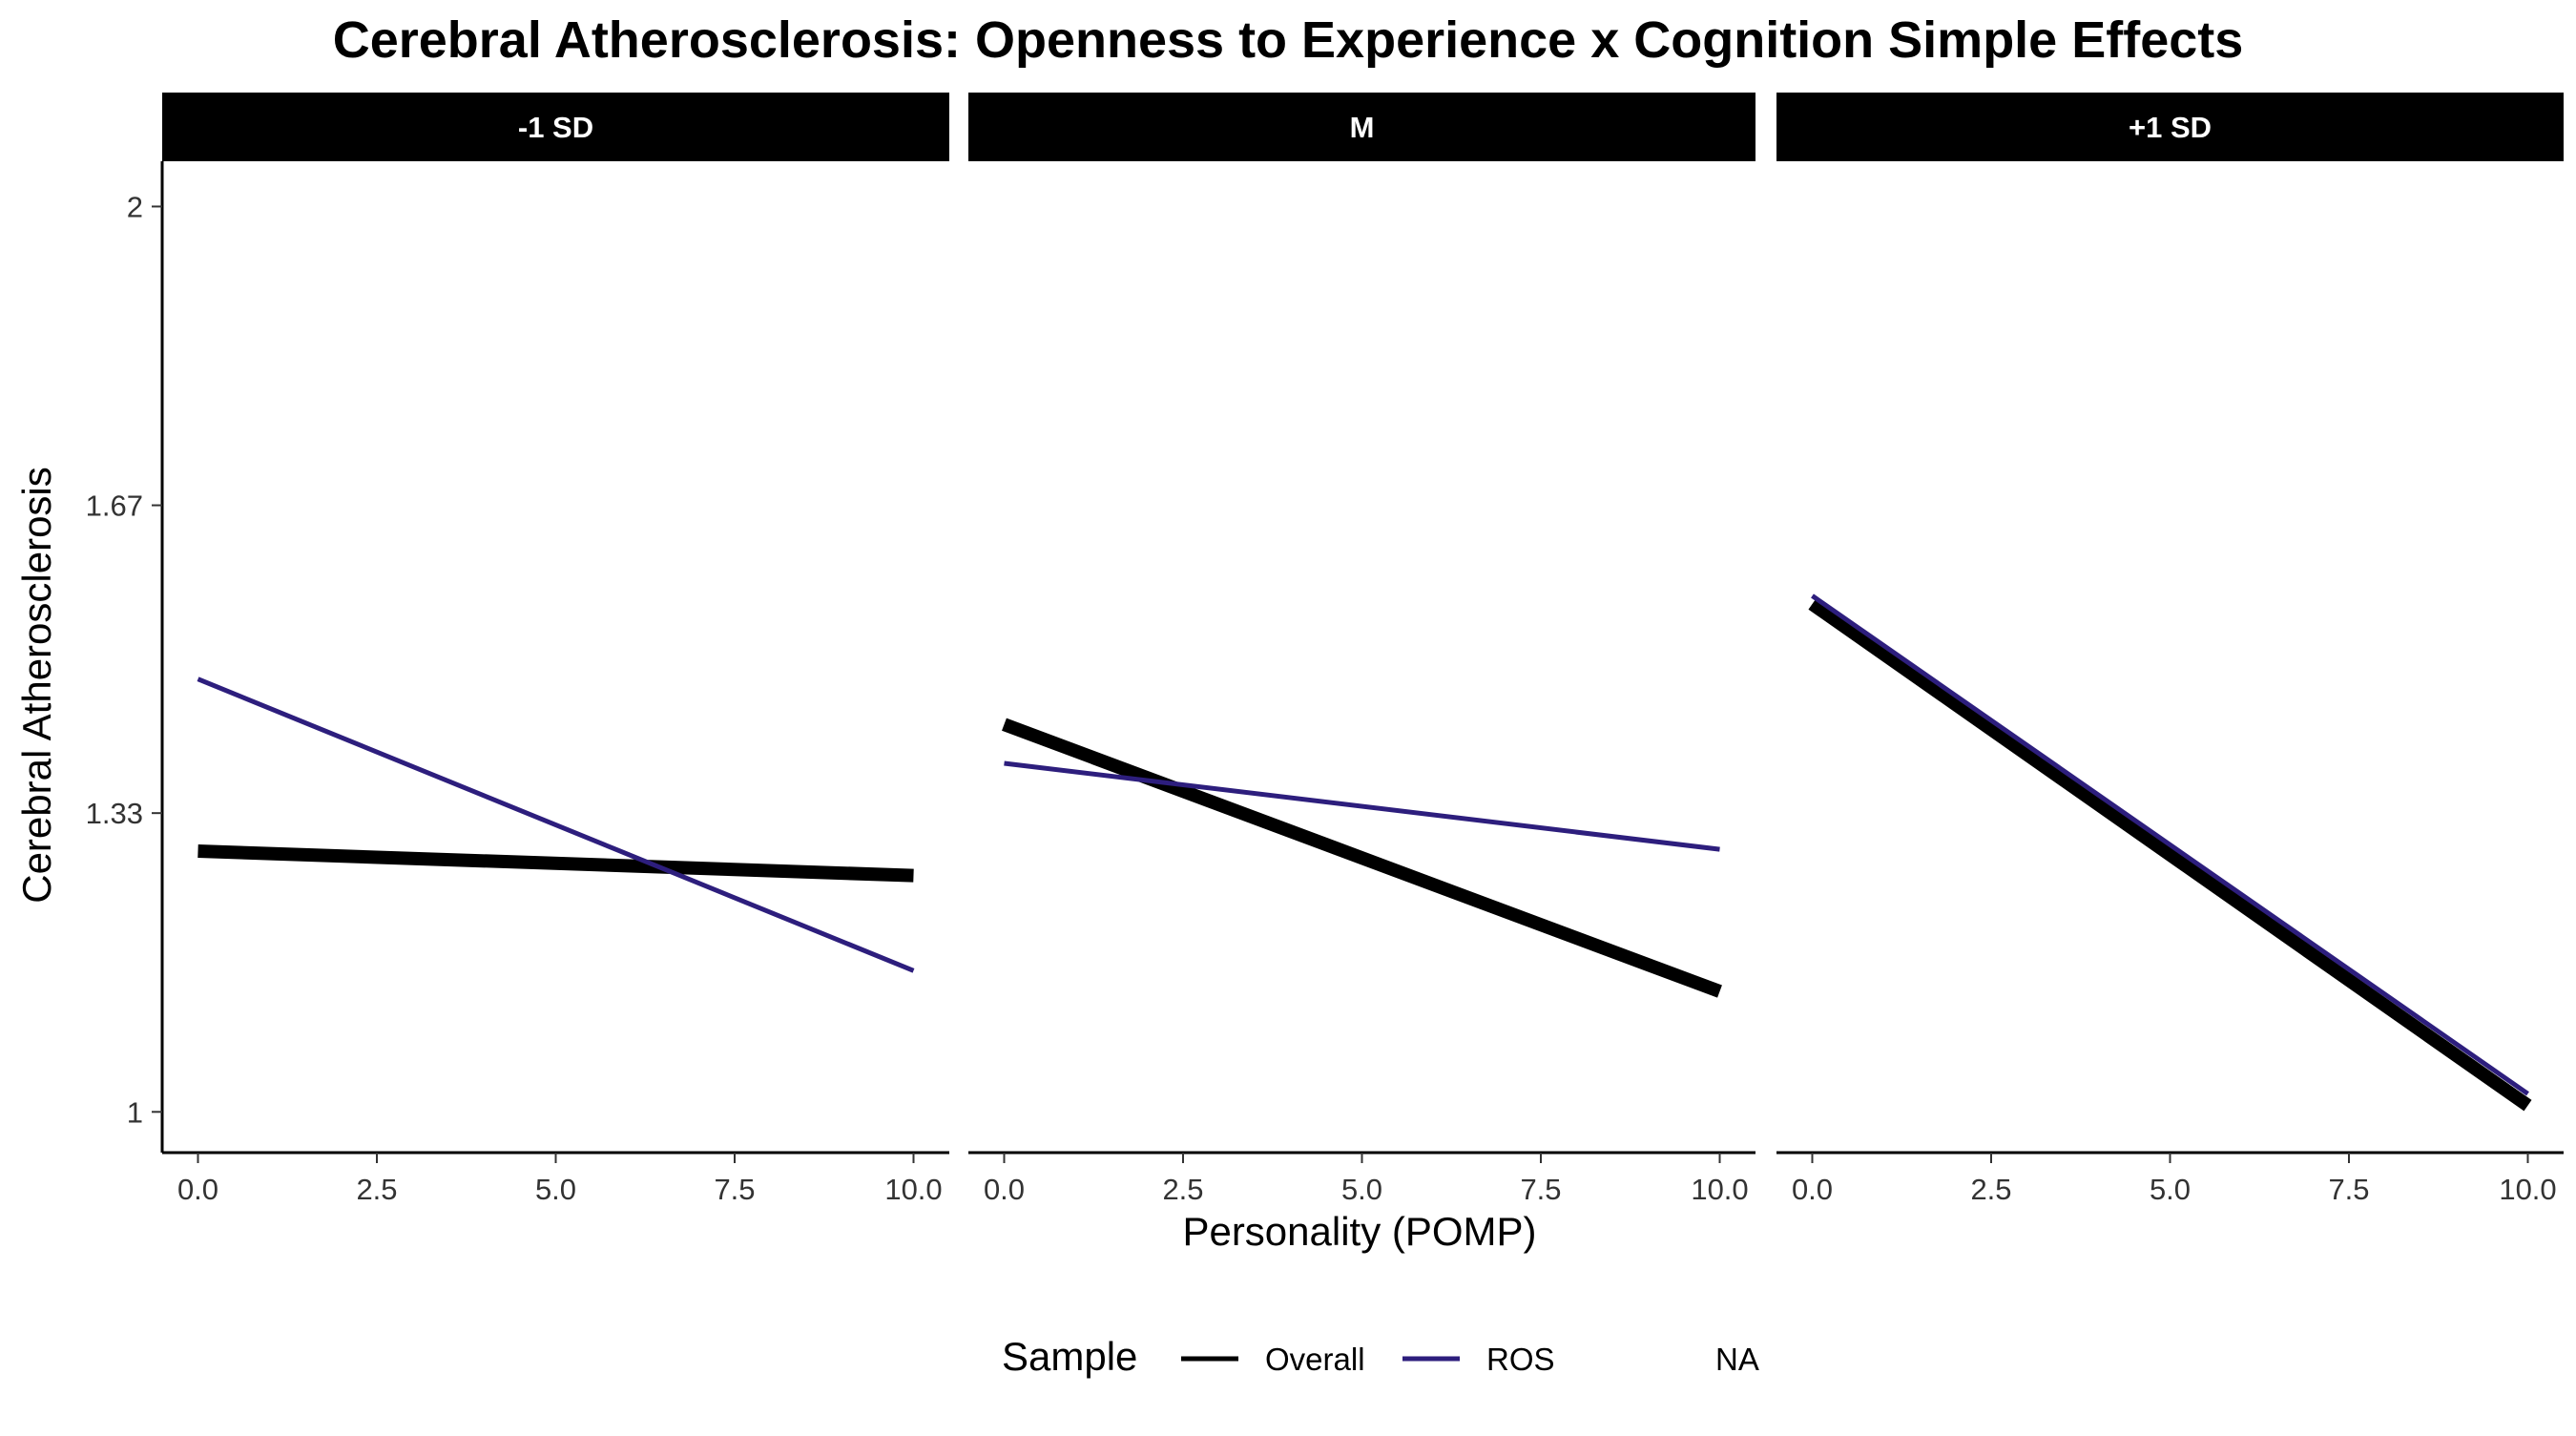  What do you see at coordinates (1315, 1359) in the screenshot?
I see `legend-label-overall: Overall` at bounding box center [1315, 1359].